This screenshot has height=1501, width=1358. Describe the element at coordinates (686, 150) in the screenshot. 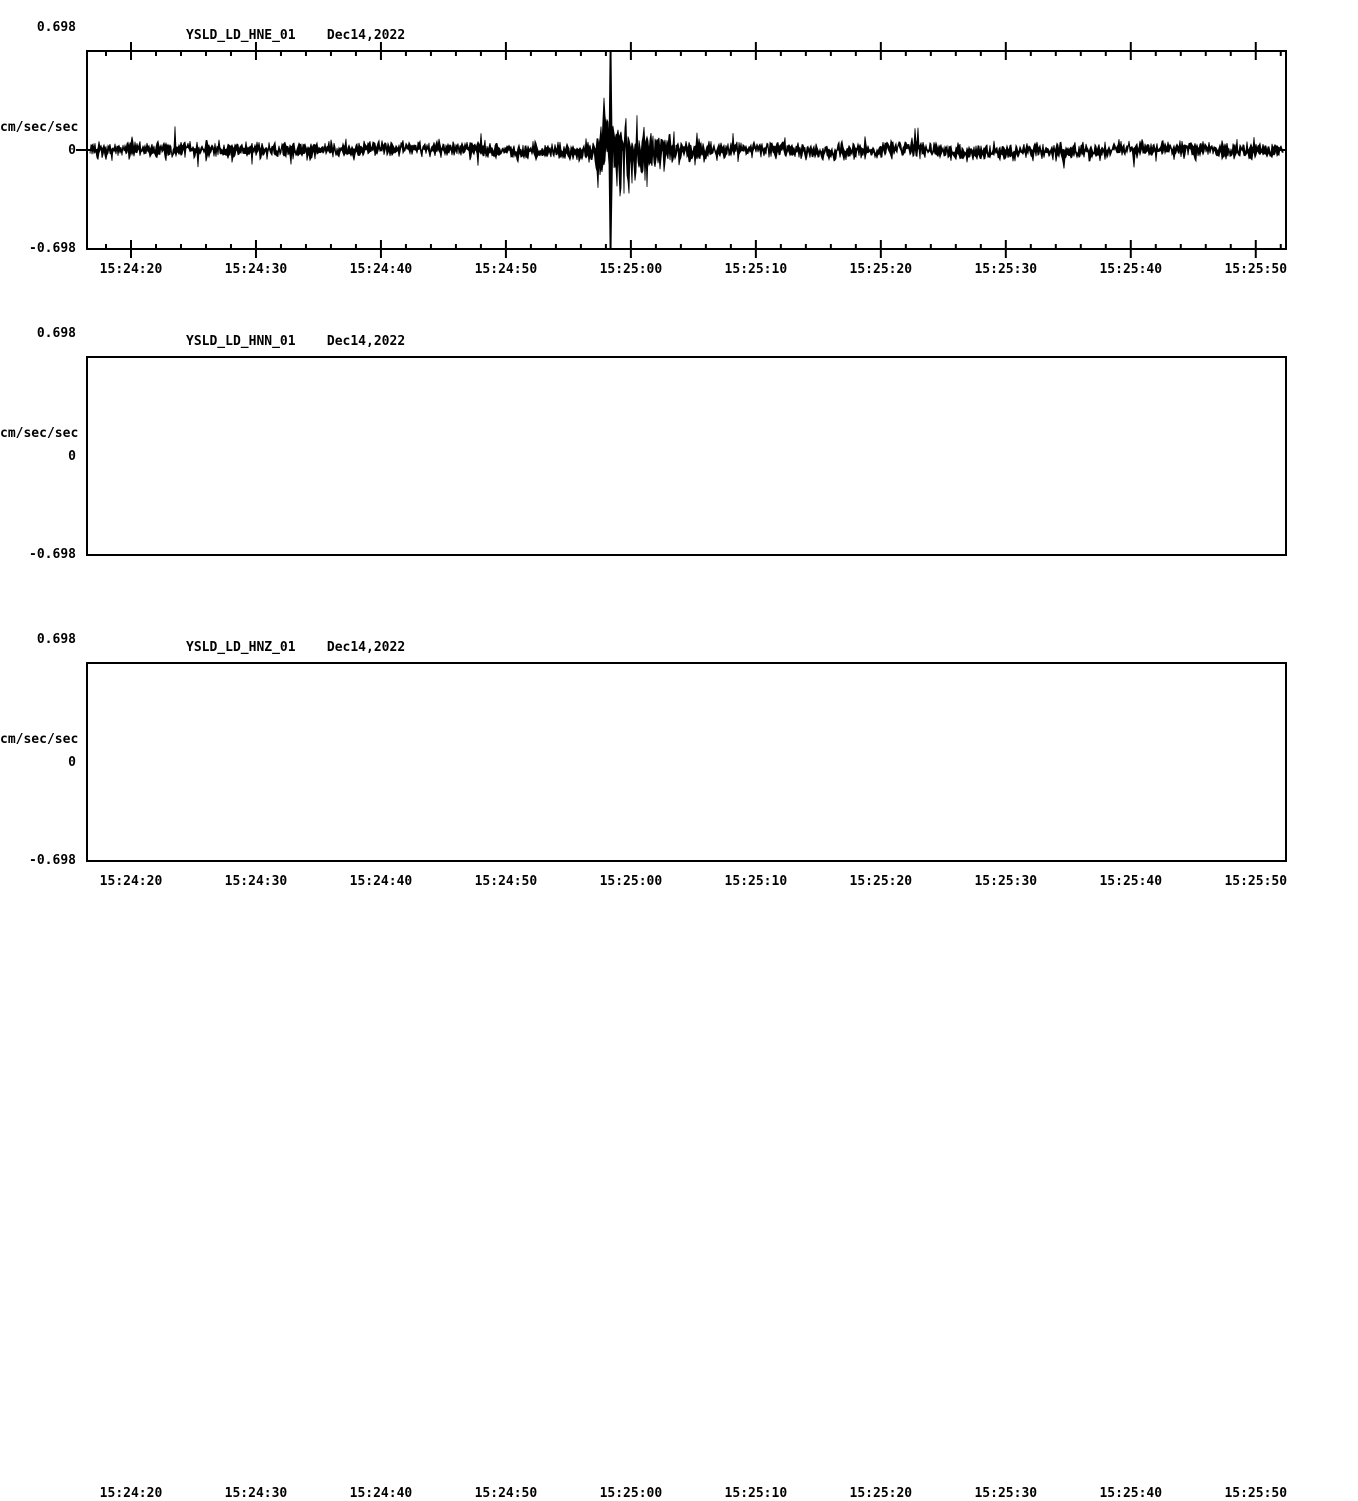

I see `panel-hne-plot-area` at that location.